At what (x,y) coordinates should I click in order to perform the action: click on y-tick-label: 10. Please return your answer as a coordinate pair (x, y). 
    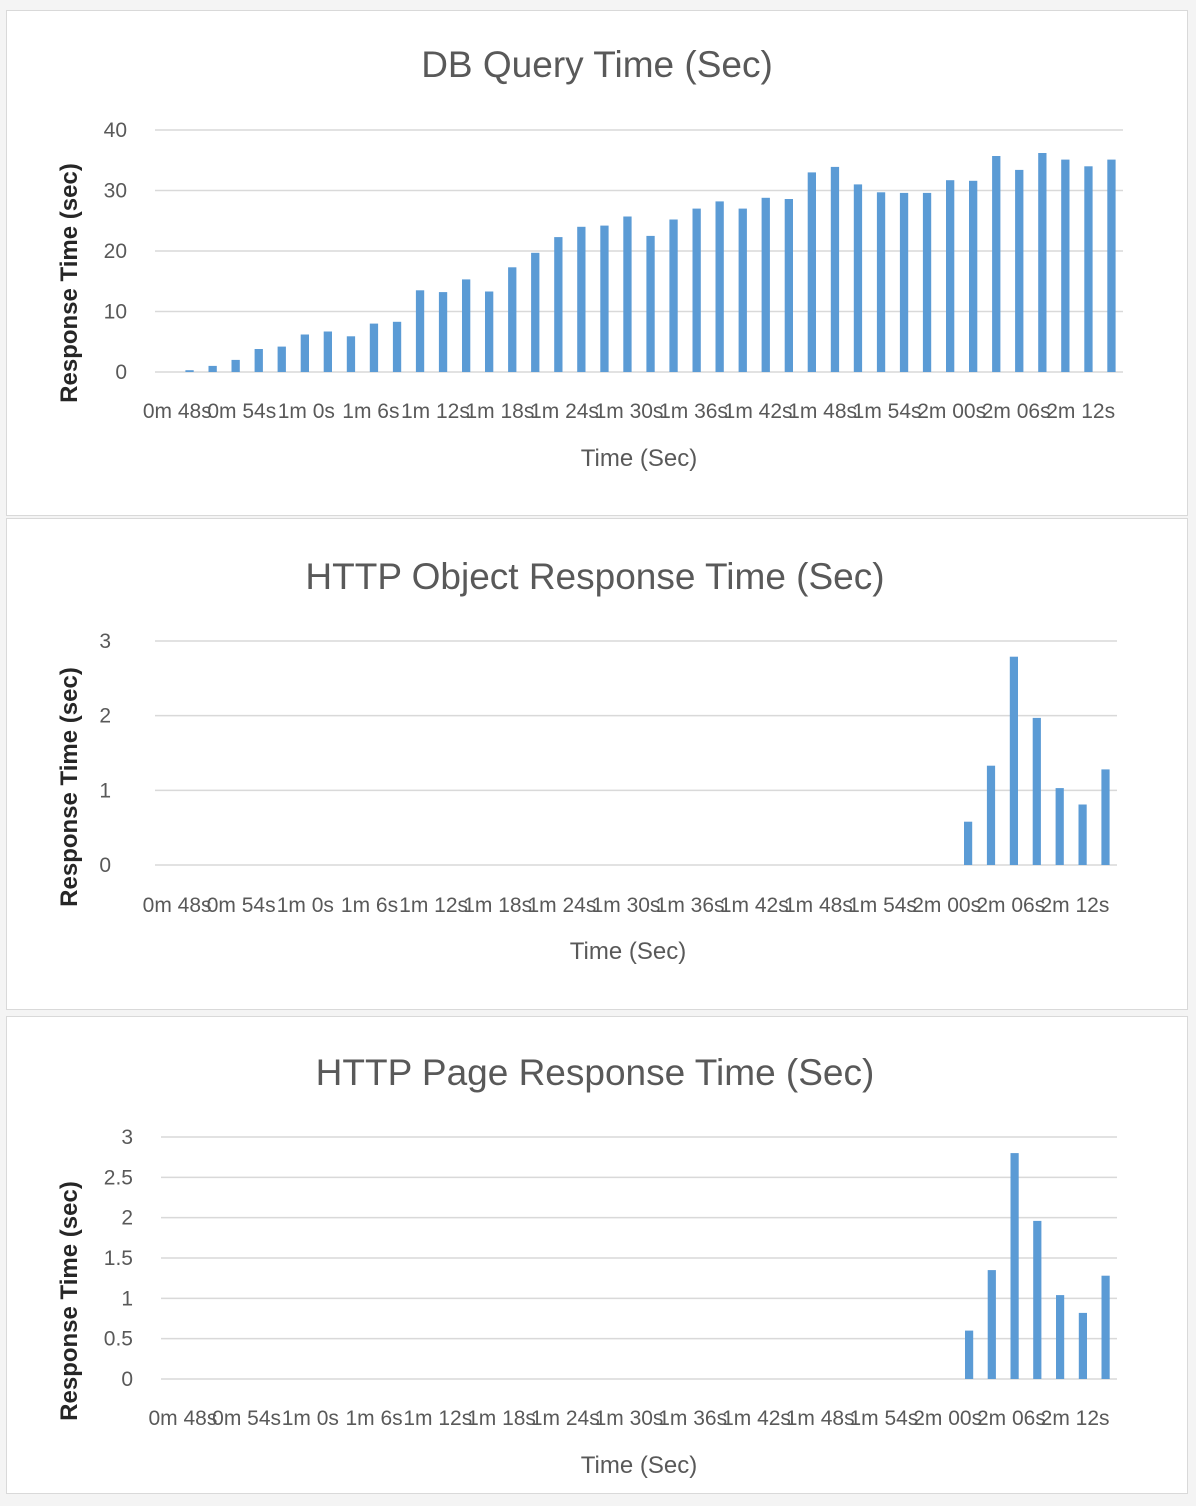
    Looking at the image, I should click on (115, 312).